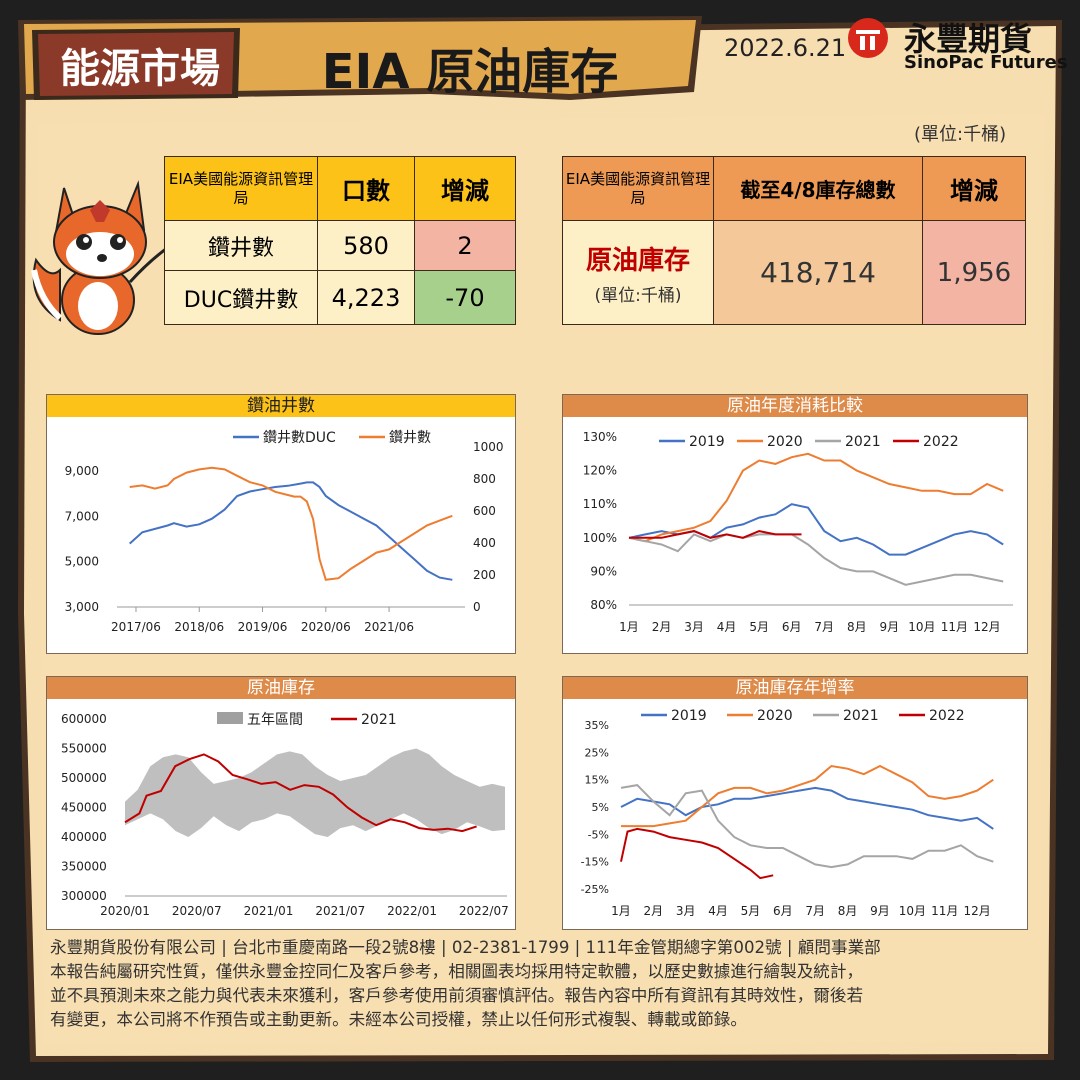  Describe the element at coordinates (263, 627) in the screenshot. I see `x-tick-label: 2019/06` at that location.